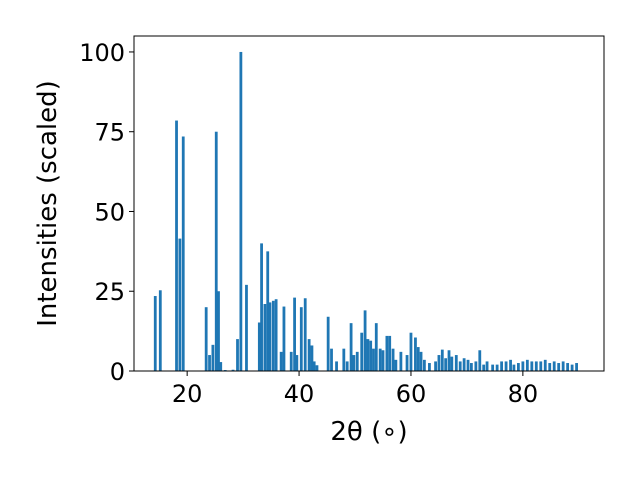 This screenshot has height=480, width=640. What do you see at coordinates (368, 432) in the screenshot?
I see `x-axis-label: 2θ (∘)` at bounding box center [368, 432].